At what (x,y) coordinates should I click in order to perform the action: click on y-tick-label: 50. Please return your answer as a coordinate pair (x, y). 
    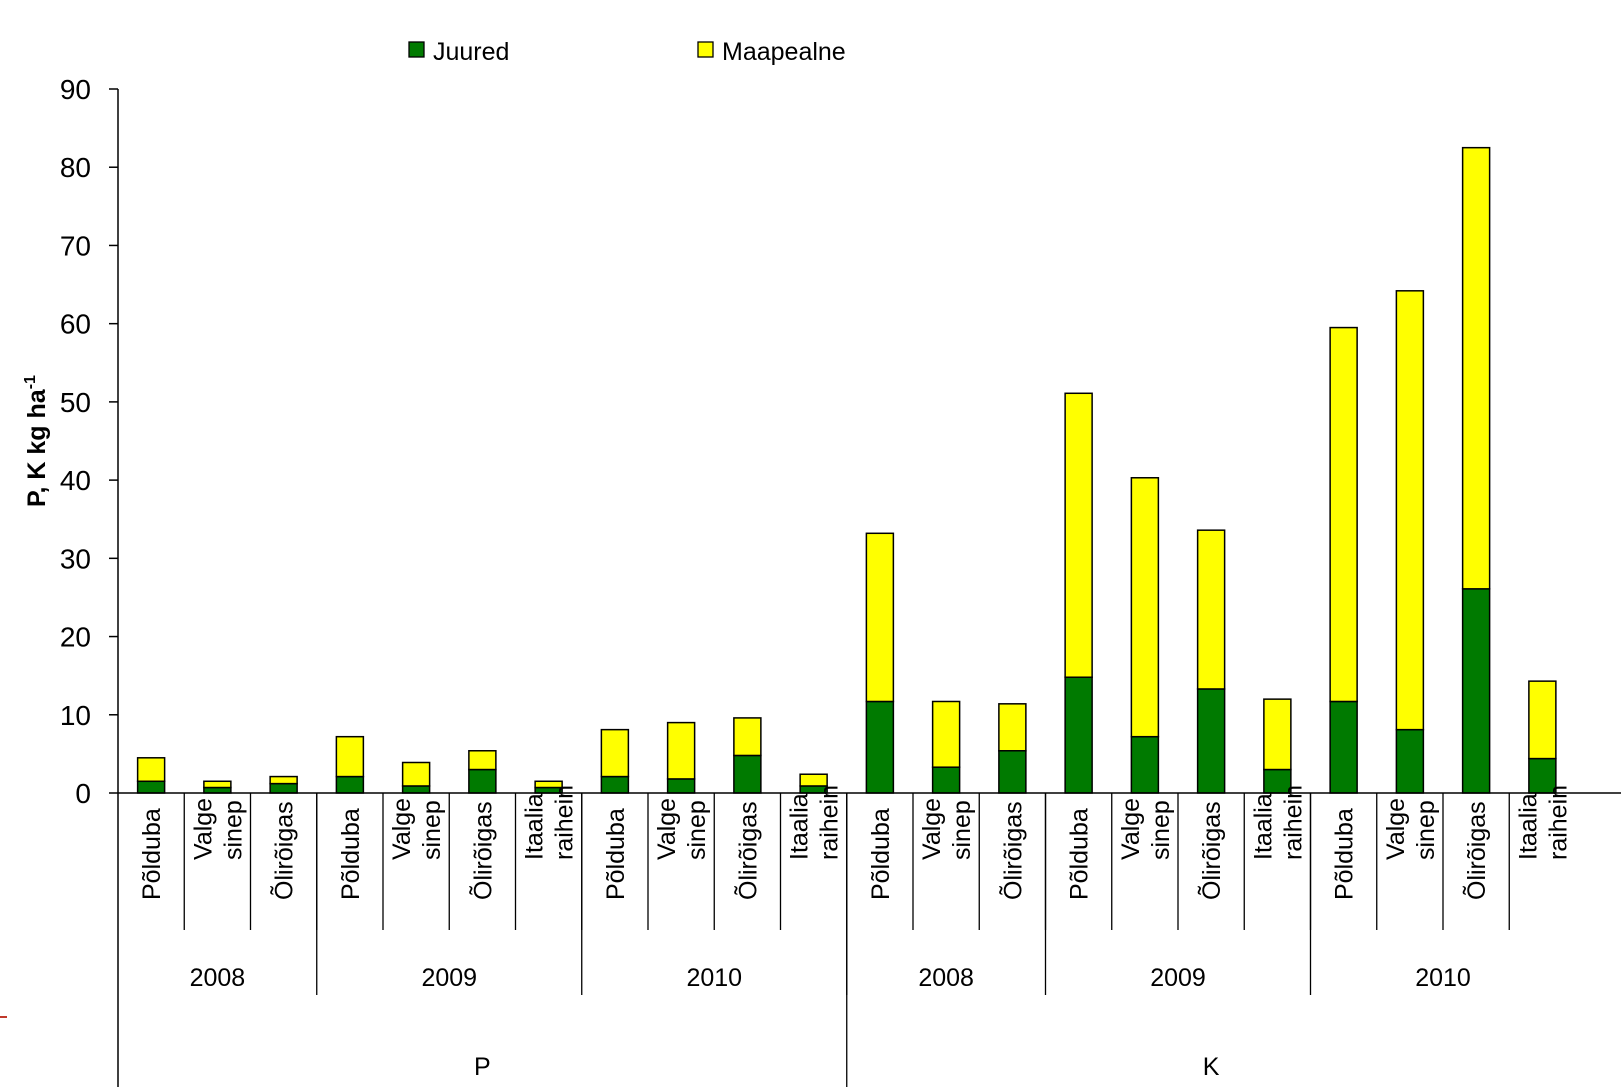
    Looking at the image, I should click on (75, 402).